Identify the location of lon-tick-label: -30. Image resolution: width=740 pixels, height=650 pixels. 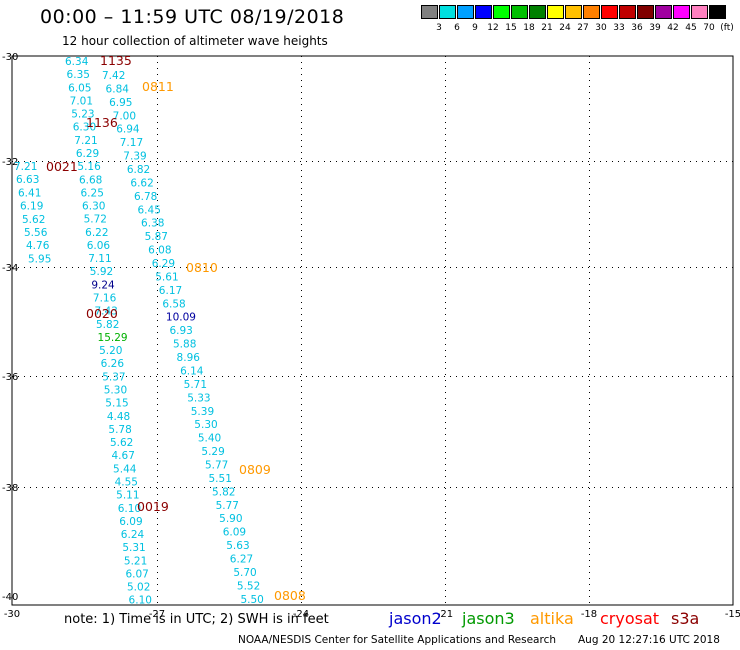
(12, 614).